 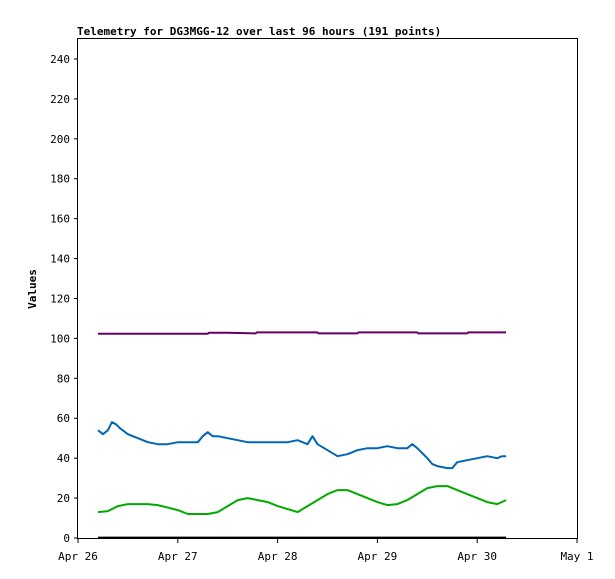 I want to click on y-tick-label: 80, so click(x=63, y=378).